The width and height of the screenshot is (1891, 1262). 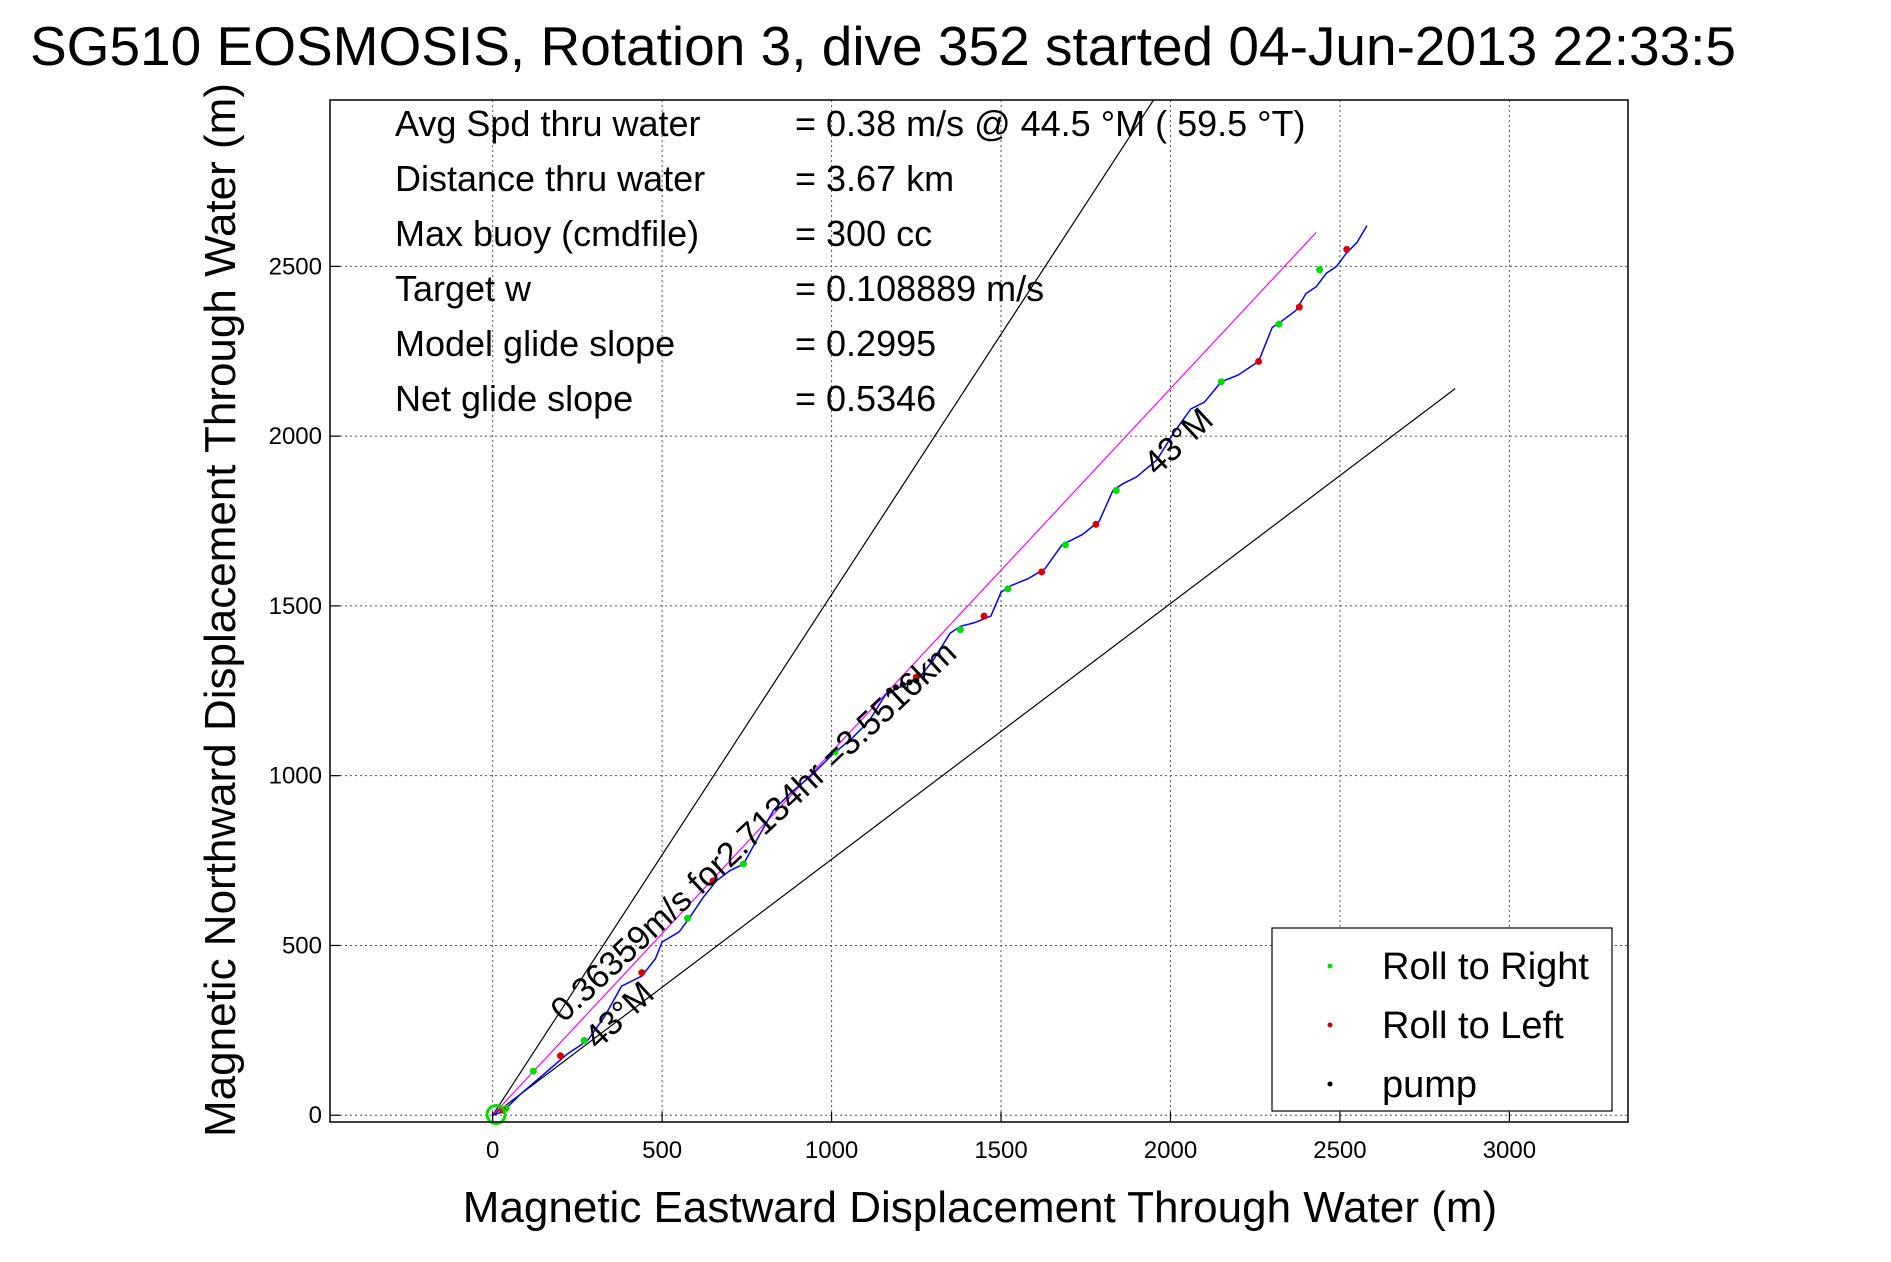 I want to click on legend-box, so click(x=1442, y=1019).